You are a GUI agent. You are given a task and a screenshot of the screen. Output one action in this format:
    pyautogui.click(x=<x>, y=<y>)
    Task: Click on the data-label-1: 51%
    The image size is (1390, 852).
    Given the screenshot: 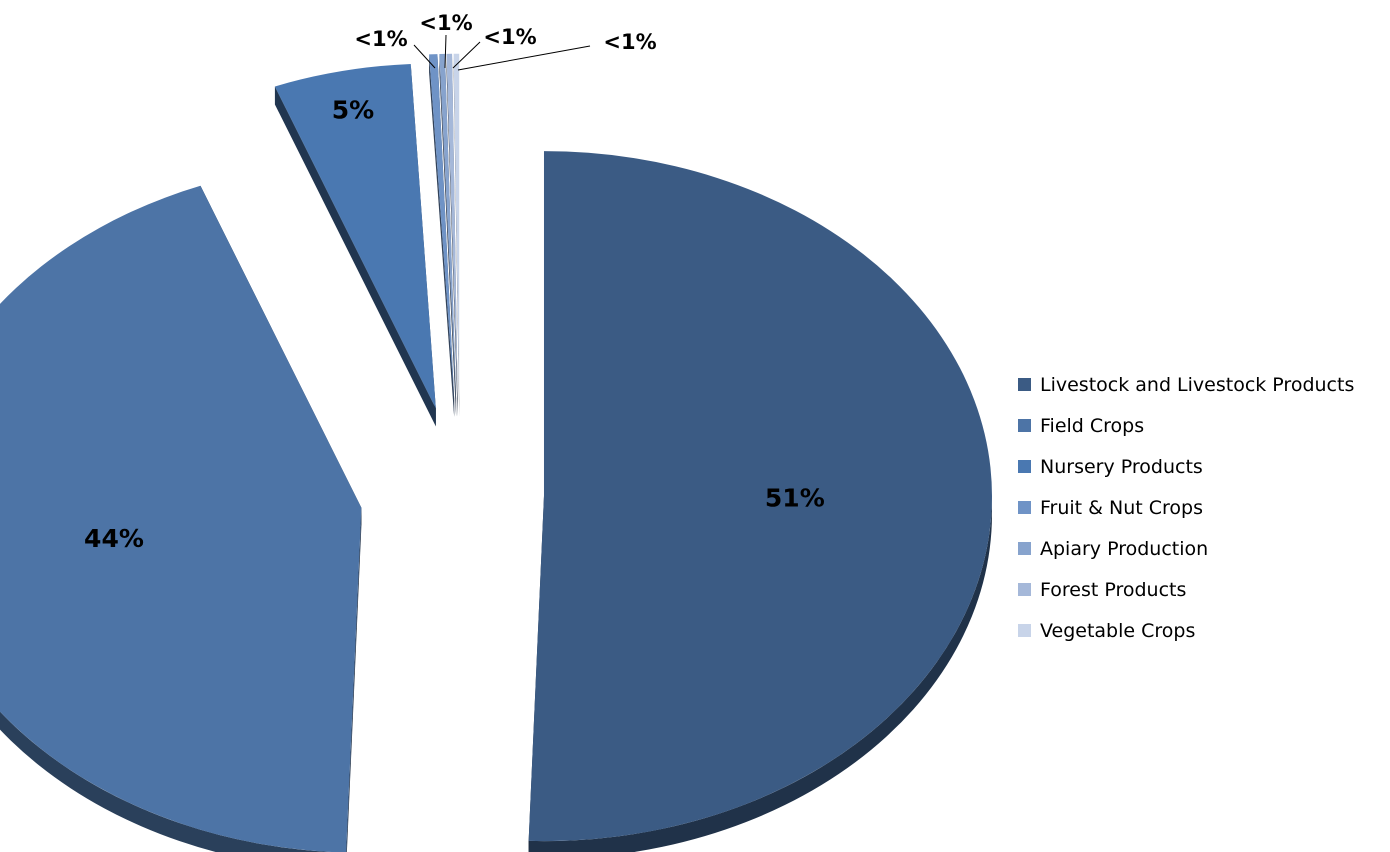 What is the action you would take?
    pyautogui.click(x=795, y=497)
    